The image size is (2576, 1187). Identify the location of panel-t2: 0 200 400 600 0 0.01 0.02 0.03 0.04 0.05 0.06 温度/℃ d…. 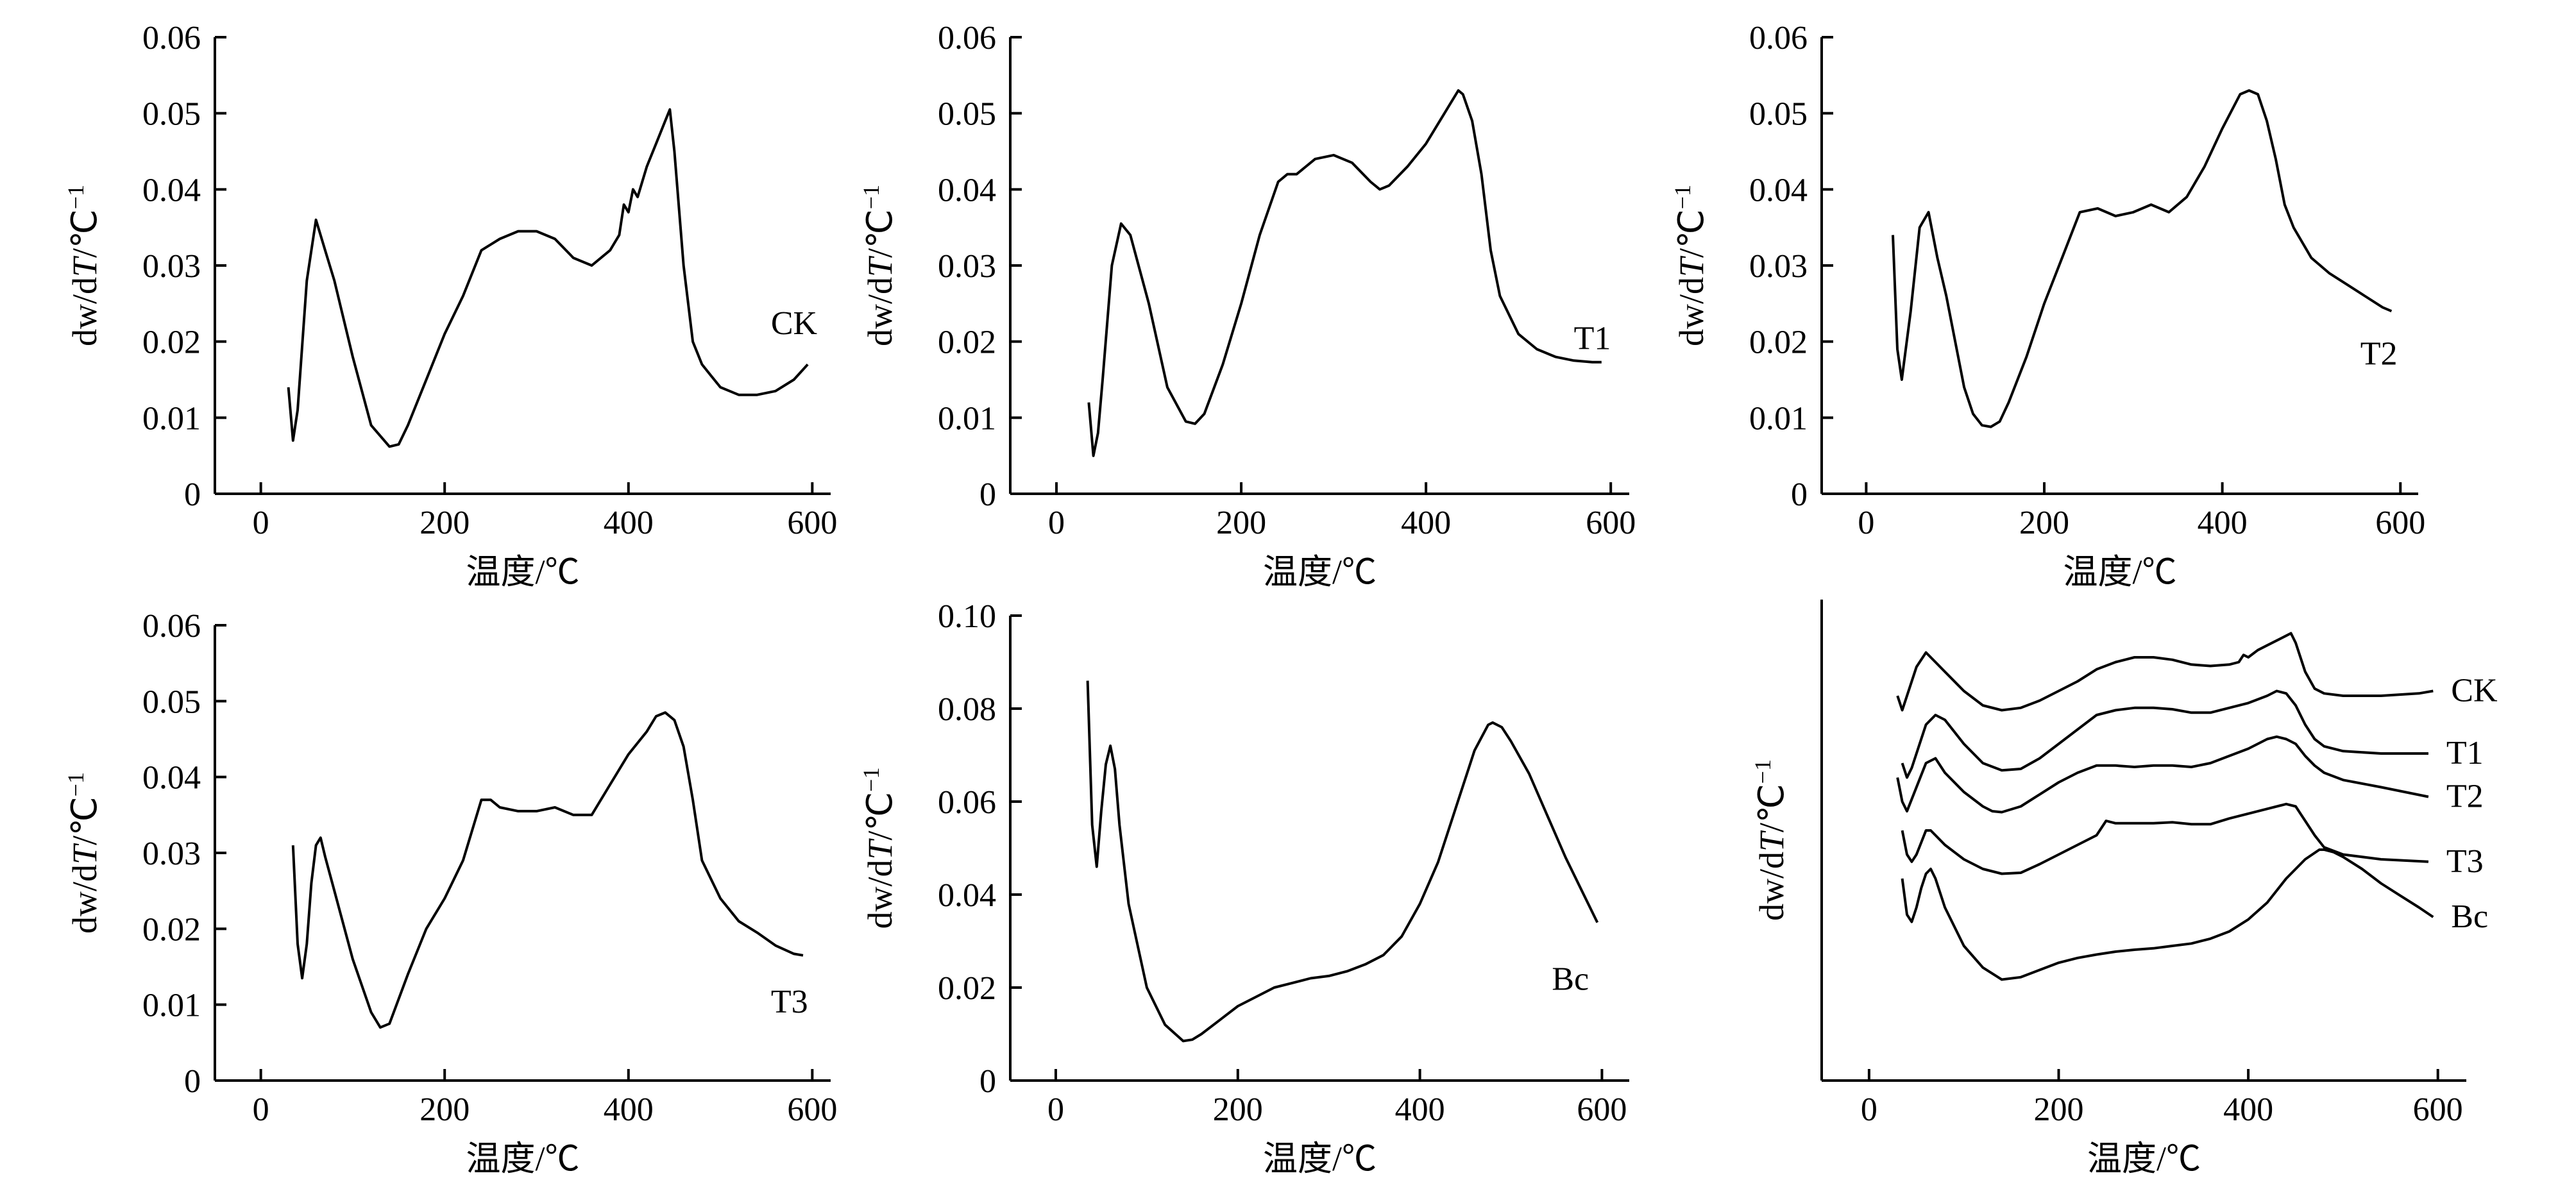
(2047, 305).